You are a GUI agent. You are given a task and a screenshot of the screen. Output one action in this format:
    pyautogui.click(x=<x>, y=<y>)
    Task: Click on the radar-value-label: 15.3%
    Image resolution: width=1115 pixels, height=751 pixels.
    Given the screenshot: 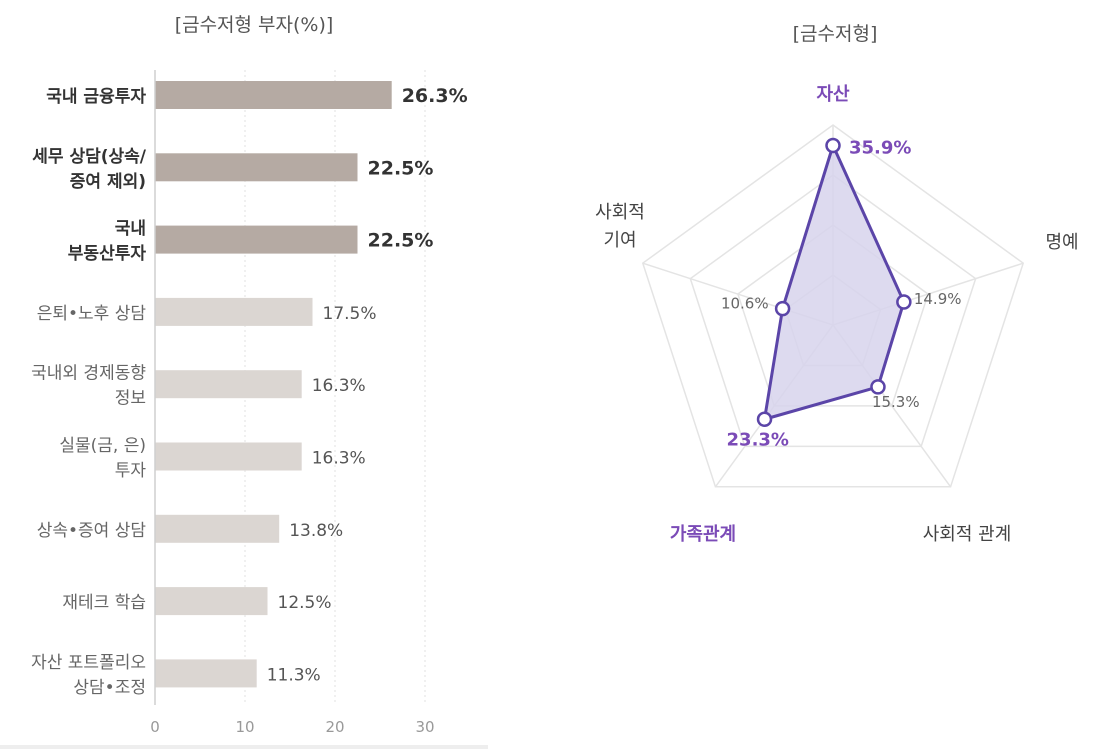 What is the action you would take?
    pyautogui.click(x=896, y=402)
    